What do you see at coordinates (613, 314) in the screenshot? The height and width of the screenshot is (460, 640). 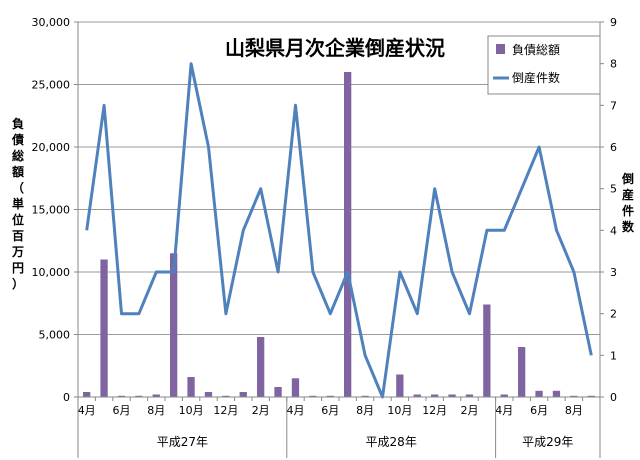 I see `y2-tick-label: 2` at bounding box center [613, 314].